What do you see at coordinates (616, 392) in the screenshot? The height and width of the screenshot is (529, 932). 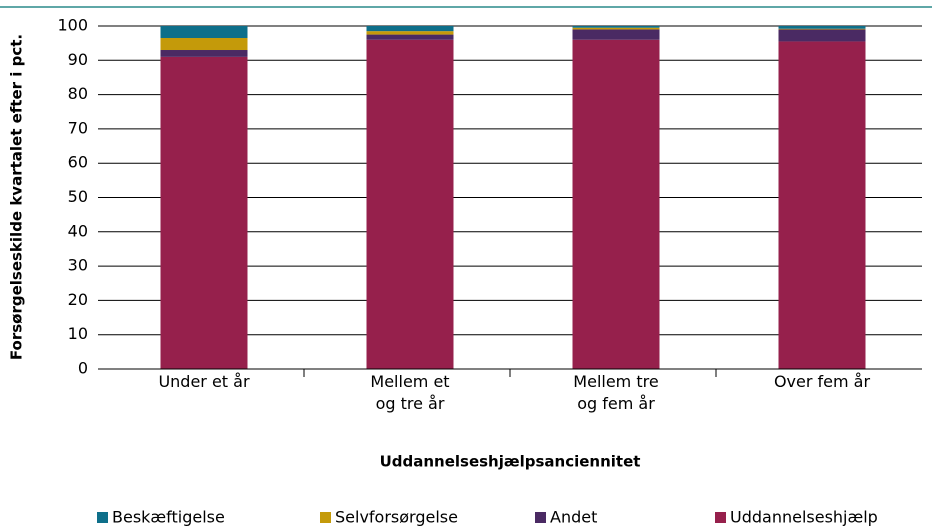 I see `x-tick-label: Mellem tre og fem år` at bounding box center [616, 392].